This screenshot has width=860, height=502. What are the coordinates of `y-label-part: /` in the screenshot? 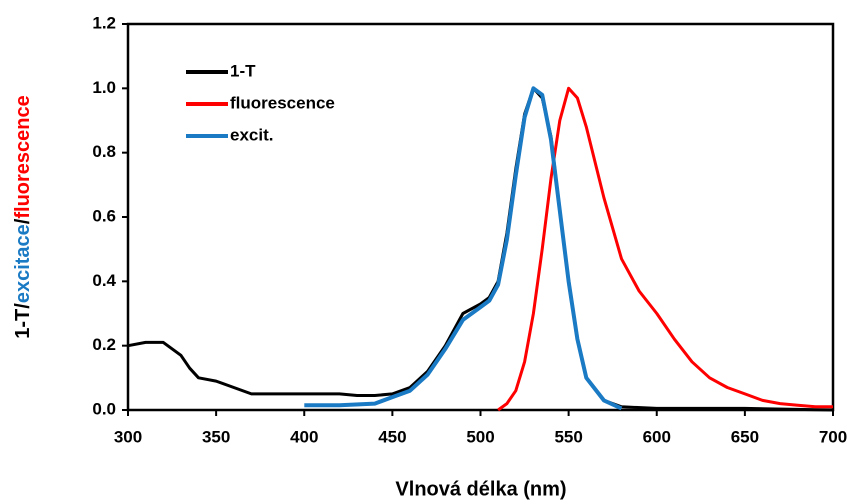 It's located at (23, 221).